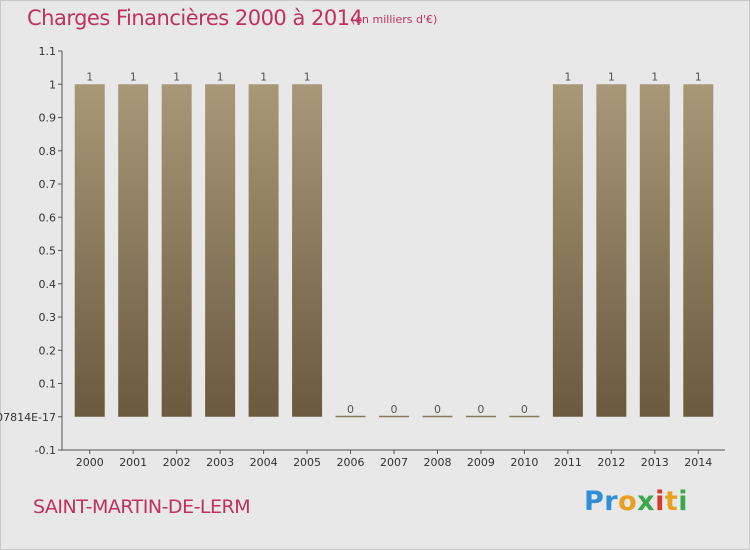  Describe the element at coordinates (48, 151) in the screenshot. I see `y-tick-label: 0.8` at that location.